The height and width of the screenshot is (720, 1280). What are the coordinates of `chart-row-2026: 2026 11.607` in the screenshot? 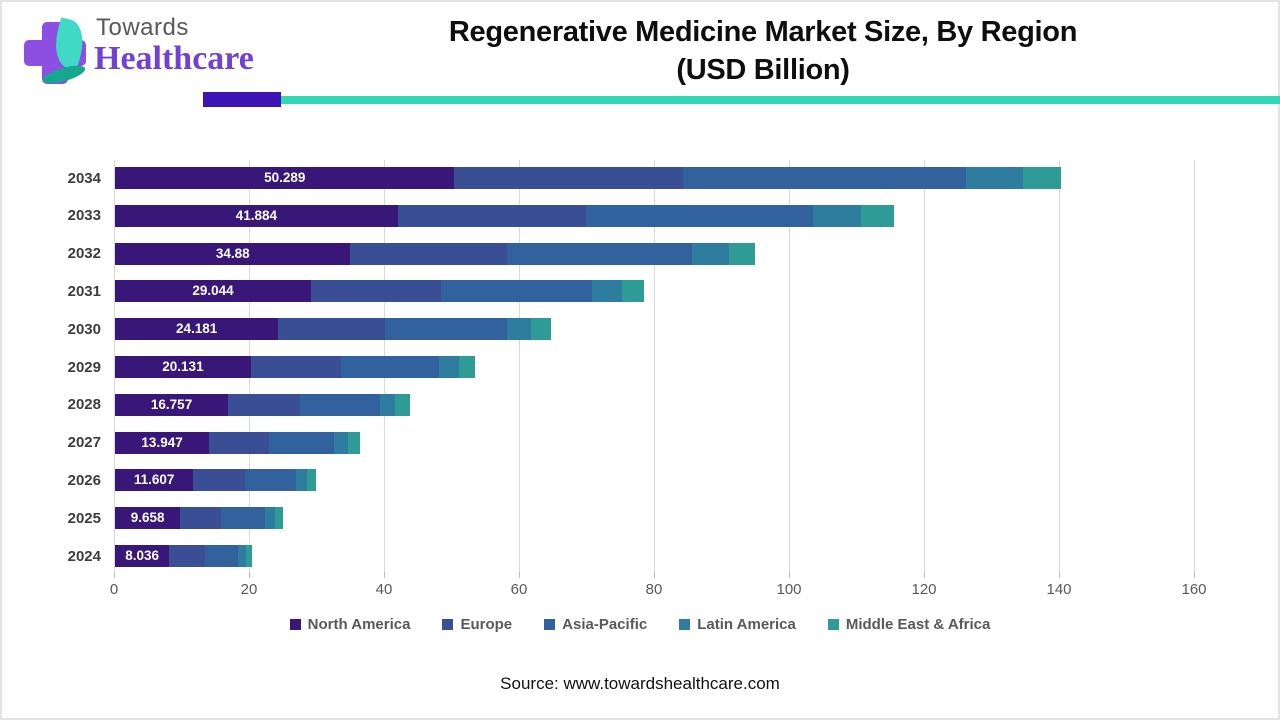 It's located at (158, 480).